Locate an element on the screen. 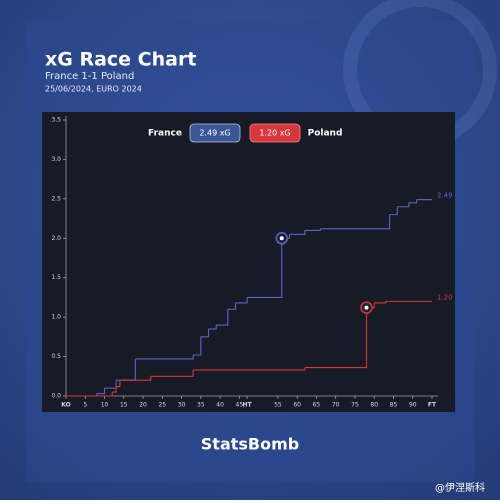 This screenshot has width=500, height=504. legend-name: France is located at coordinates (165, 134).